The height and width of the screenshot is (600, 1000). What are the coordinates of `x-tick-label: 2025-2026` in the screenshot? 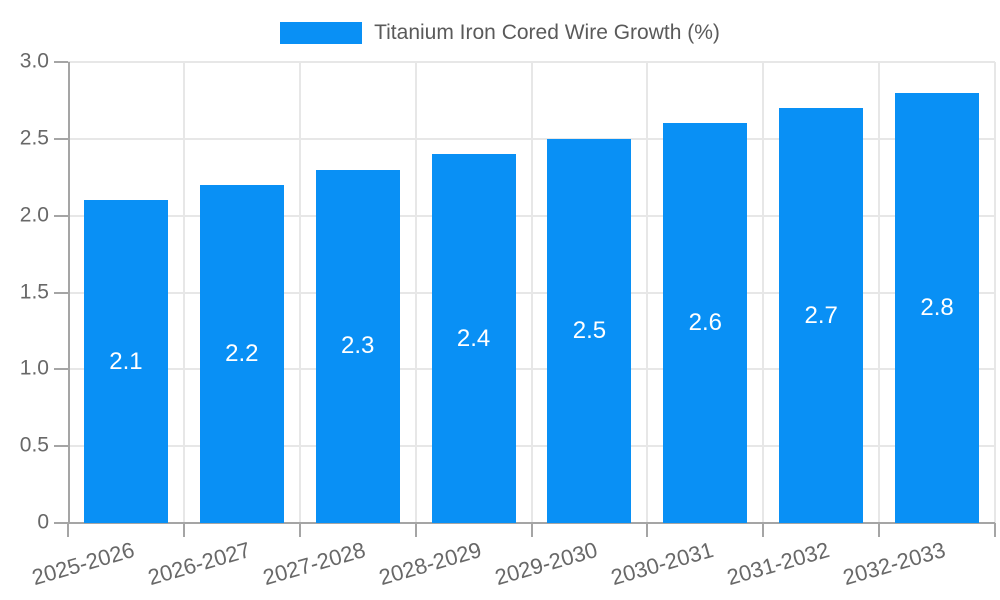 It's located at (82, 564).